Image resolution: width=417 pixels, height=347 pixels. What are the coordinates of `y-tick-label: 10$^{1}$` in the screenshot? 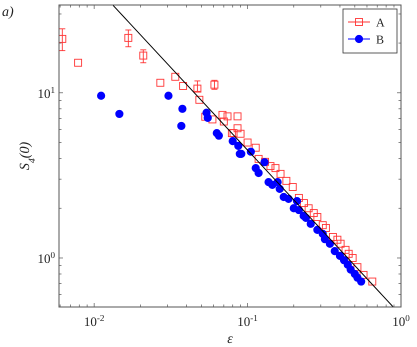 It's located at (46, 92).